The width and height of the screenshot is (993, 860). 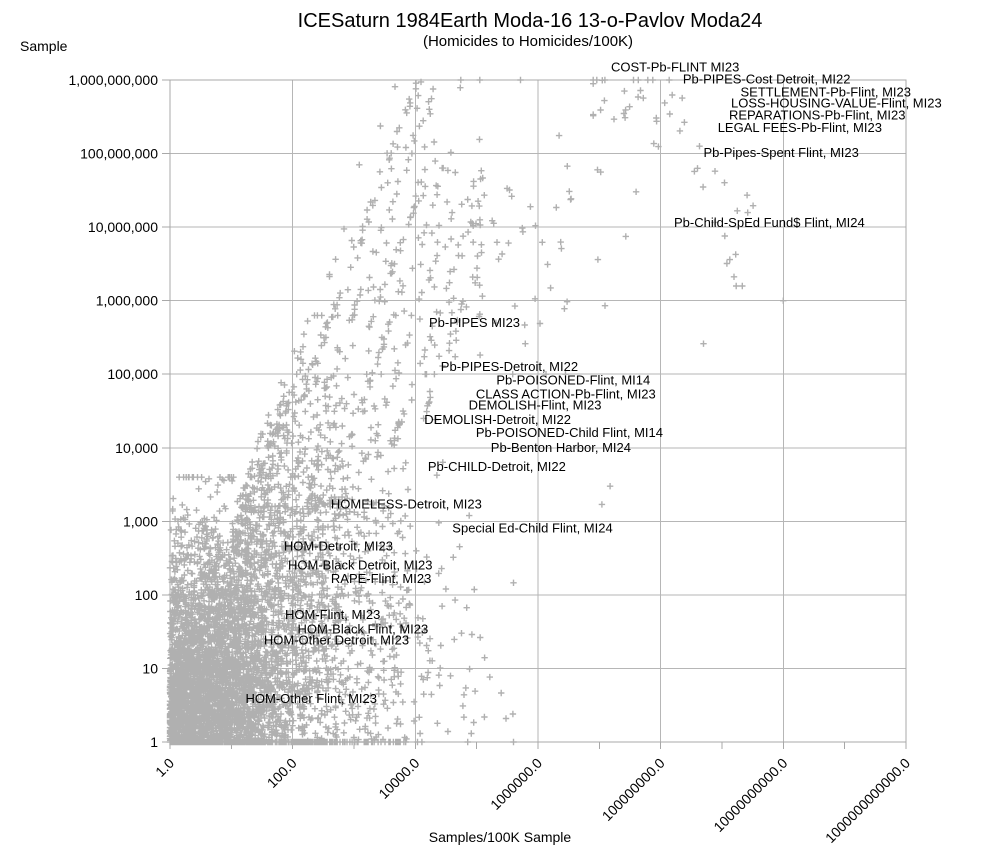 I want to click on y-tick-label: 10, so click(x=150, y=668).